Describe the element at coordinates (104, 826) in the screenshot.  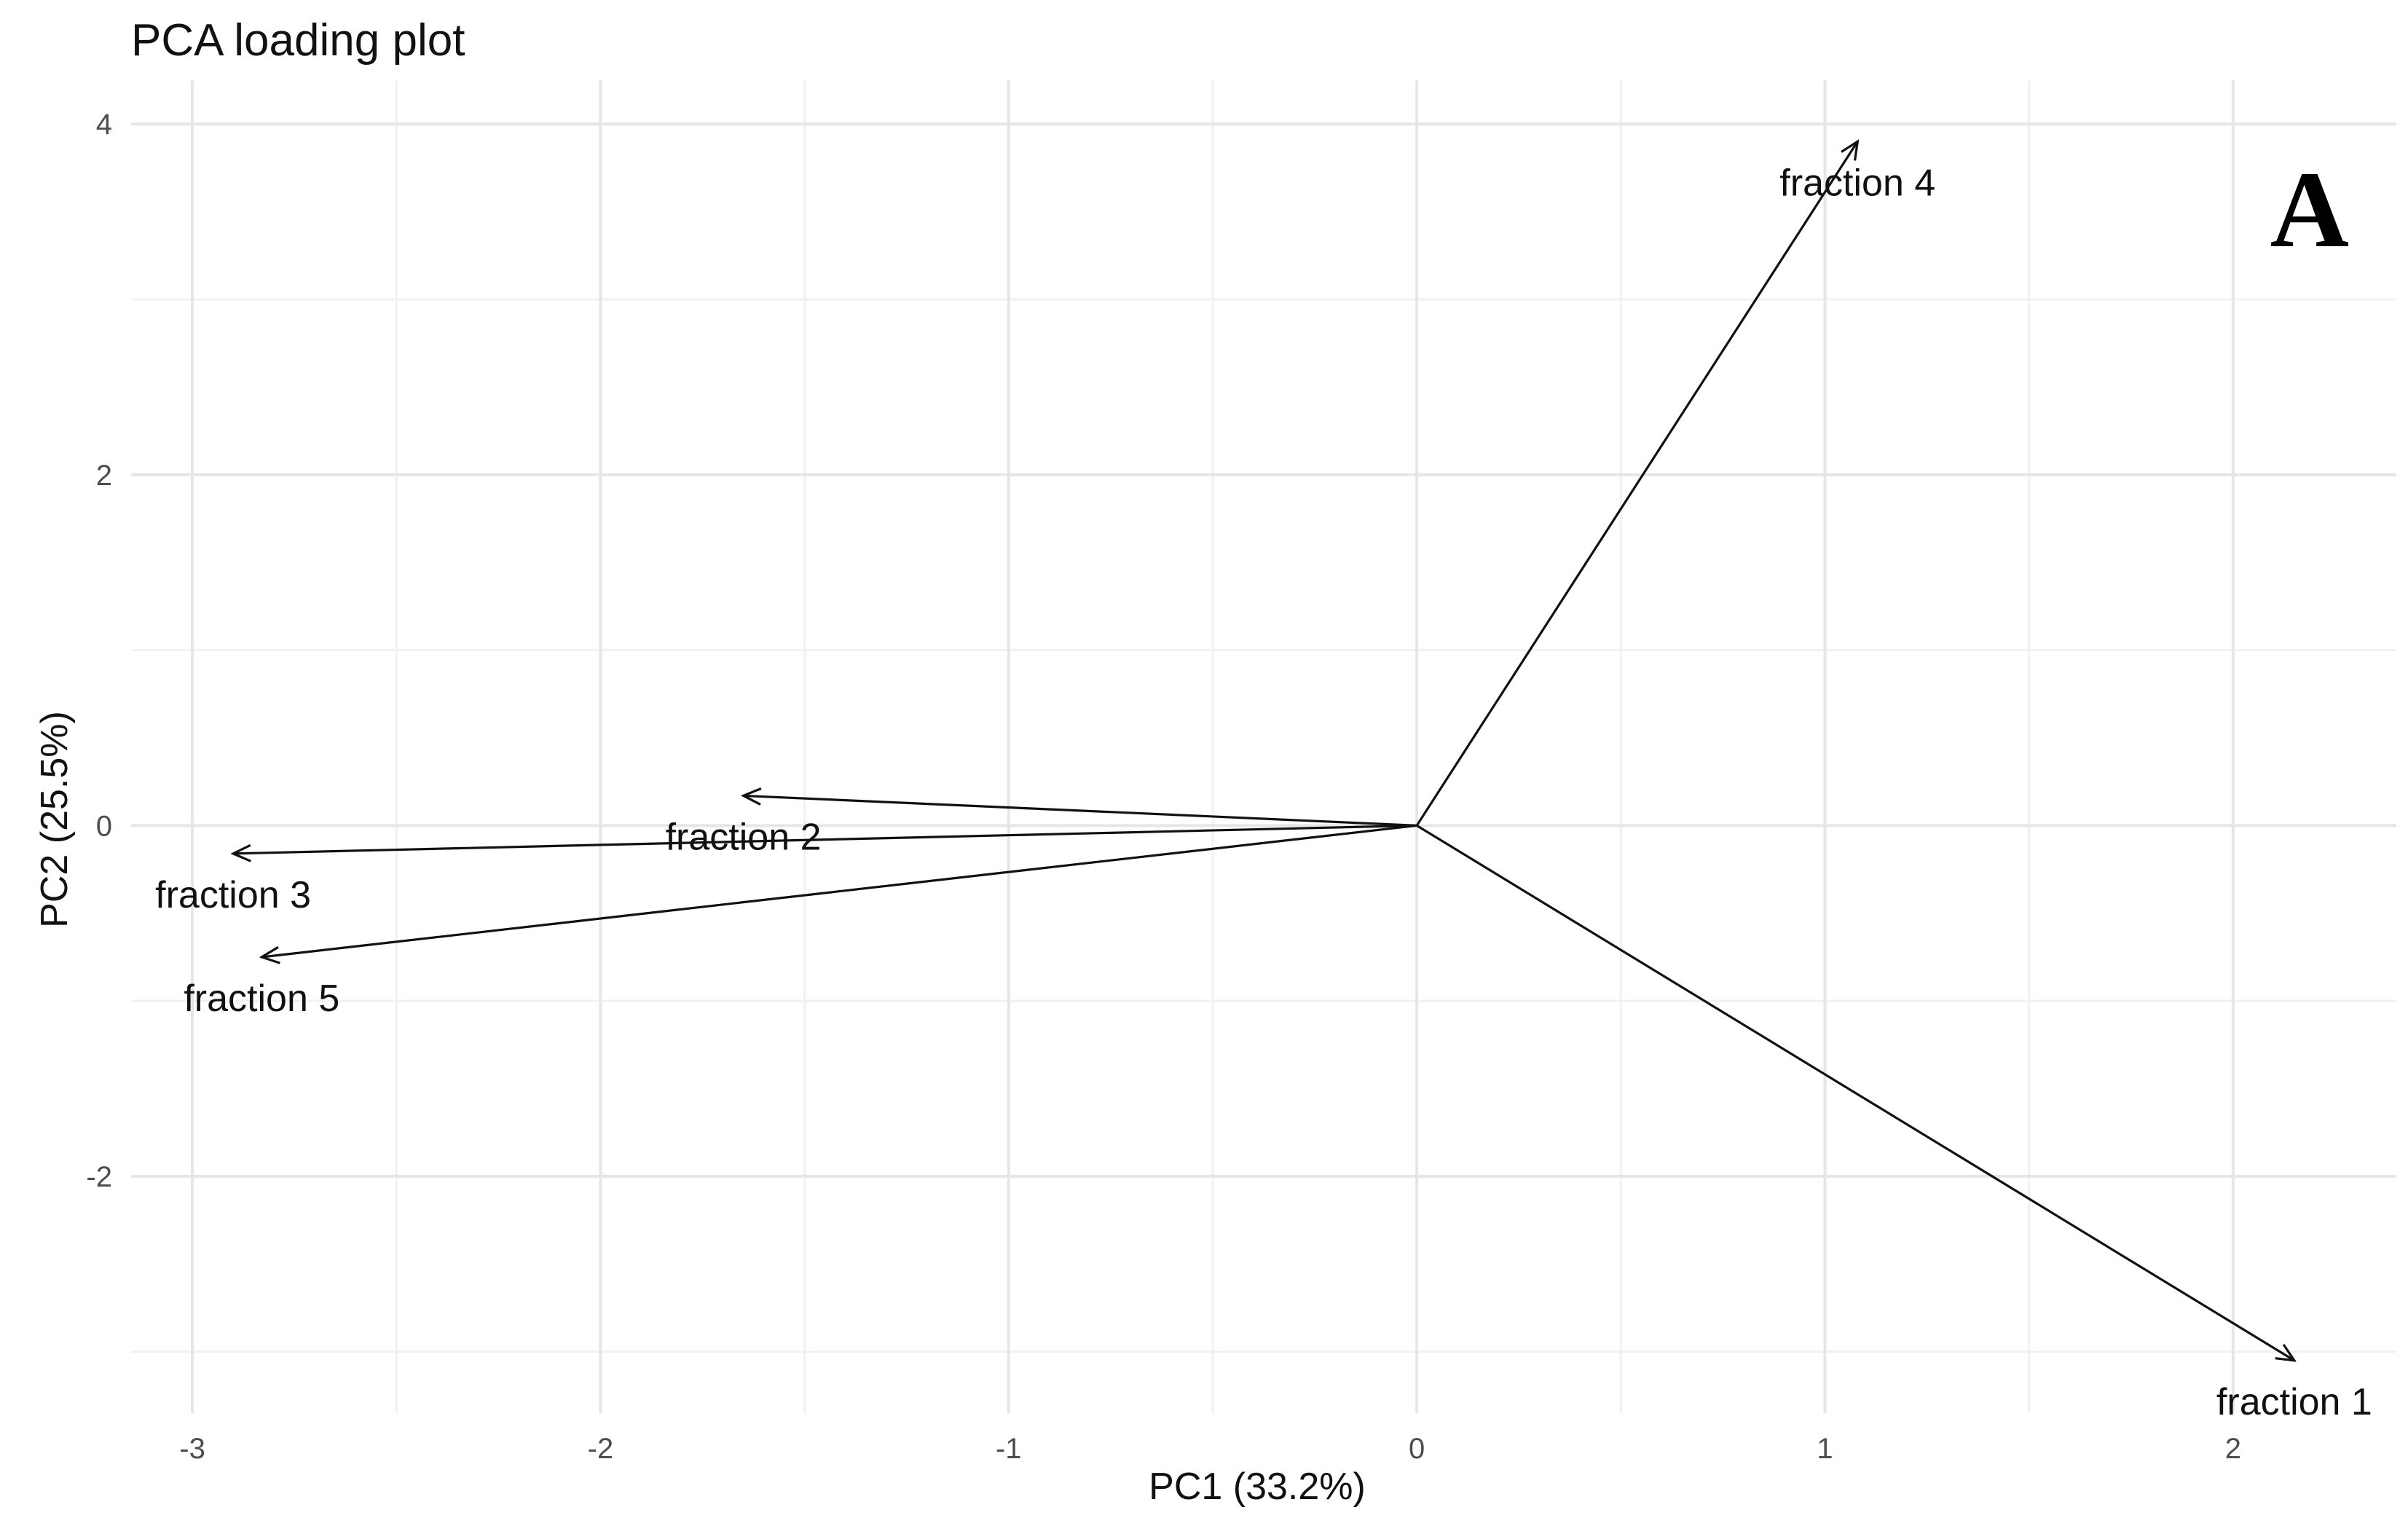
I see `y-tick-label: 0` at that location.